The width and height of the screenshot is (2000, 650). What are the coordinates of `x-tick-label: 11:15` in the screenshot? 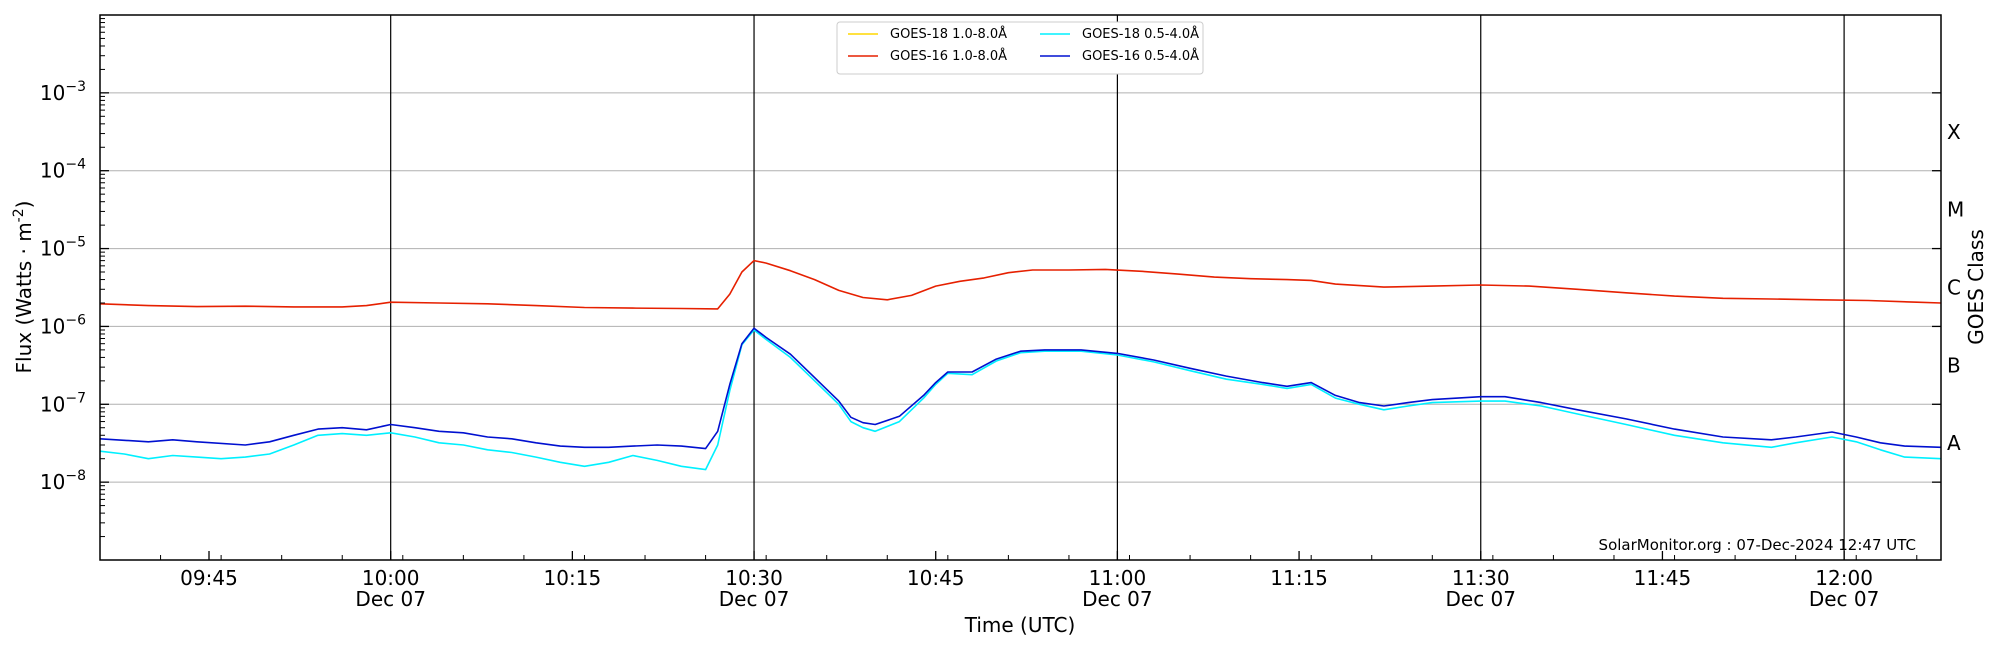 It's located at (1299, 578).